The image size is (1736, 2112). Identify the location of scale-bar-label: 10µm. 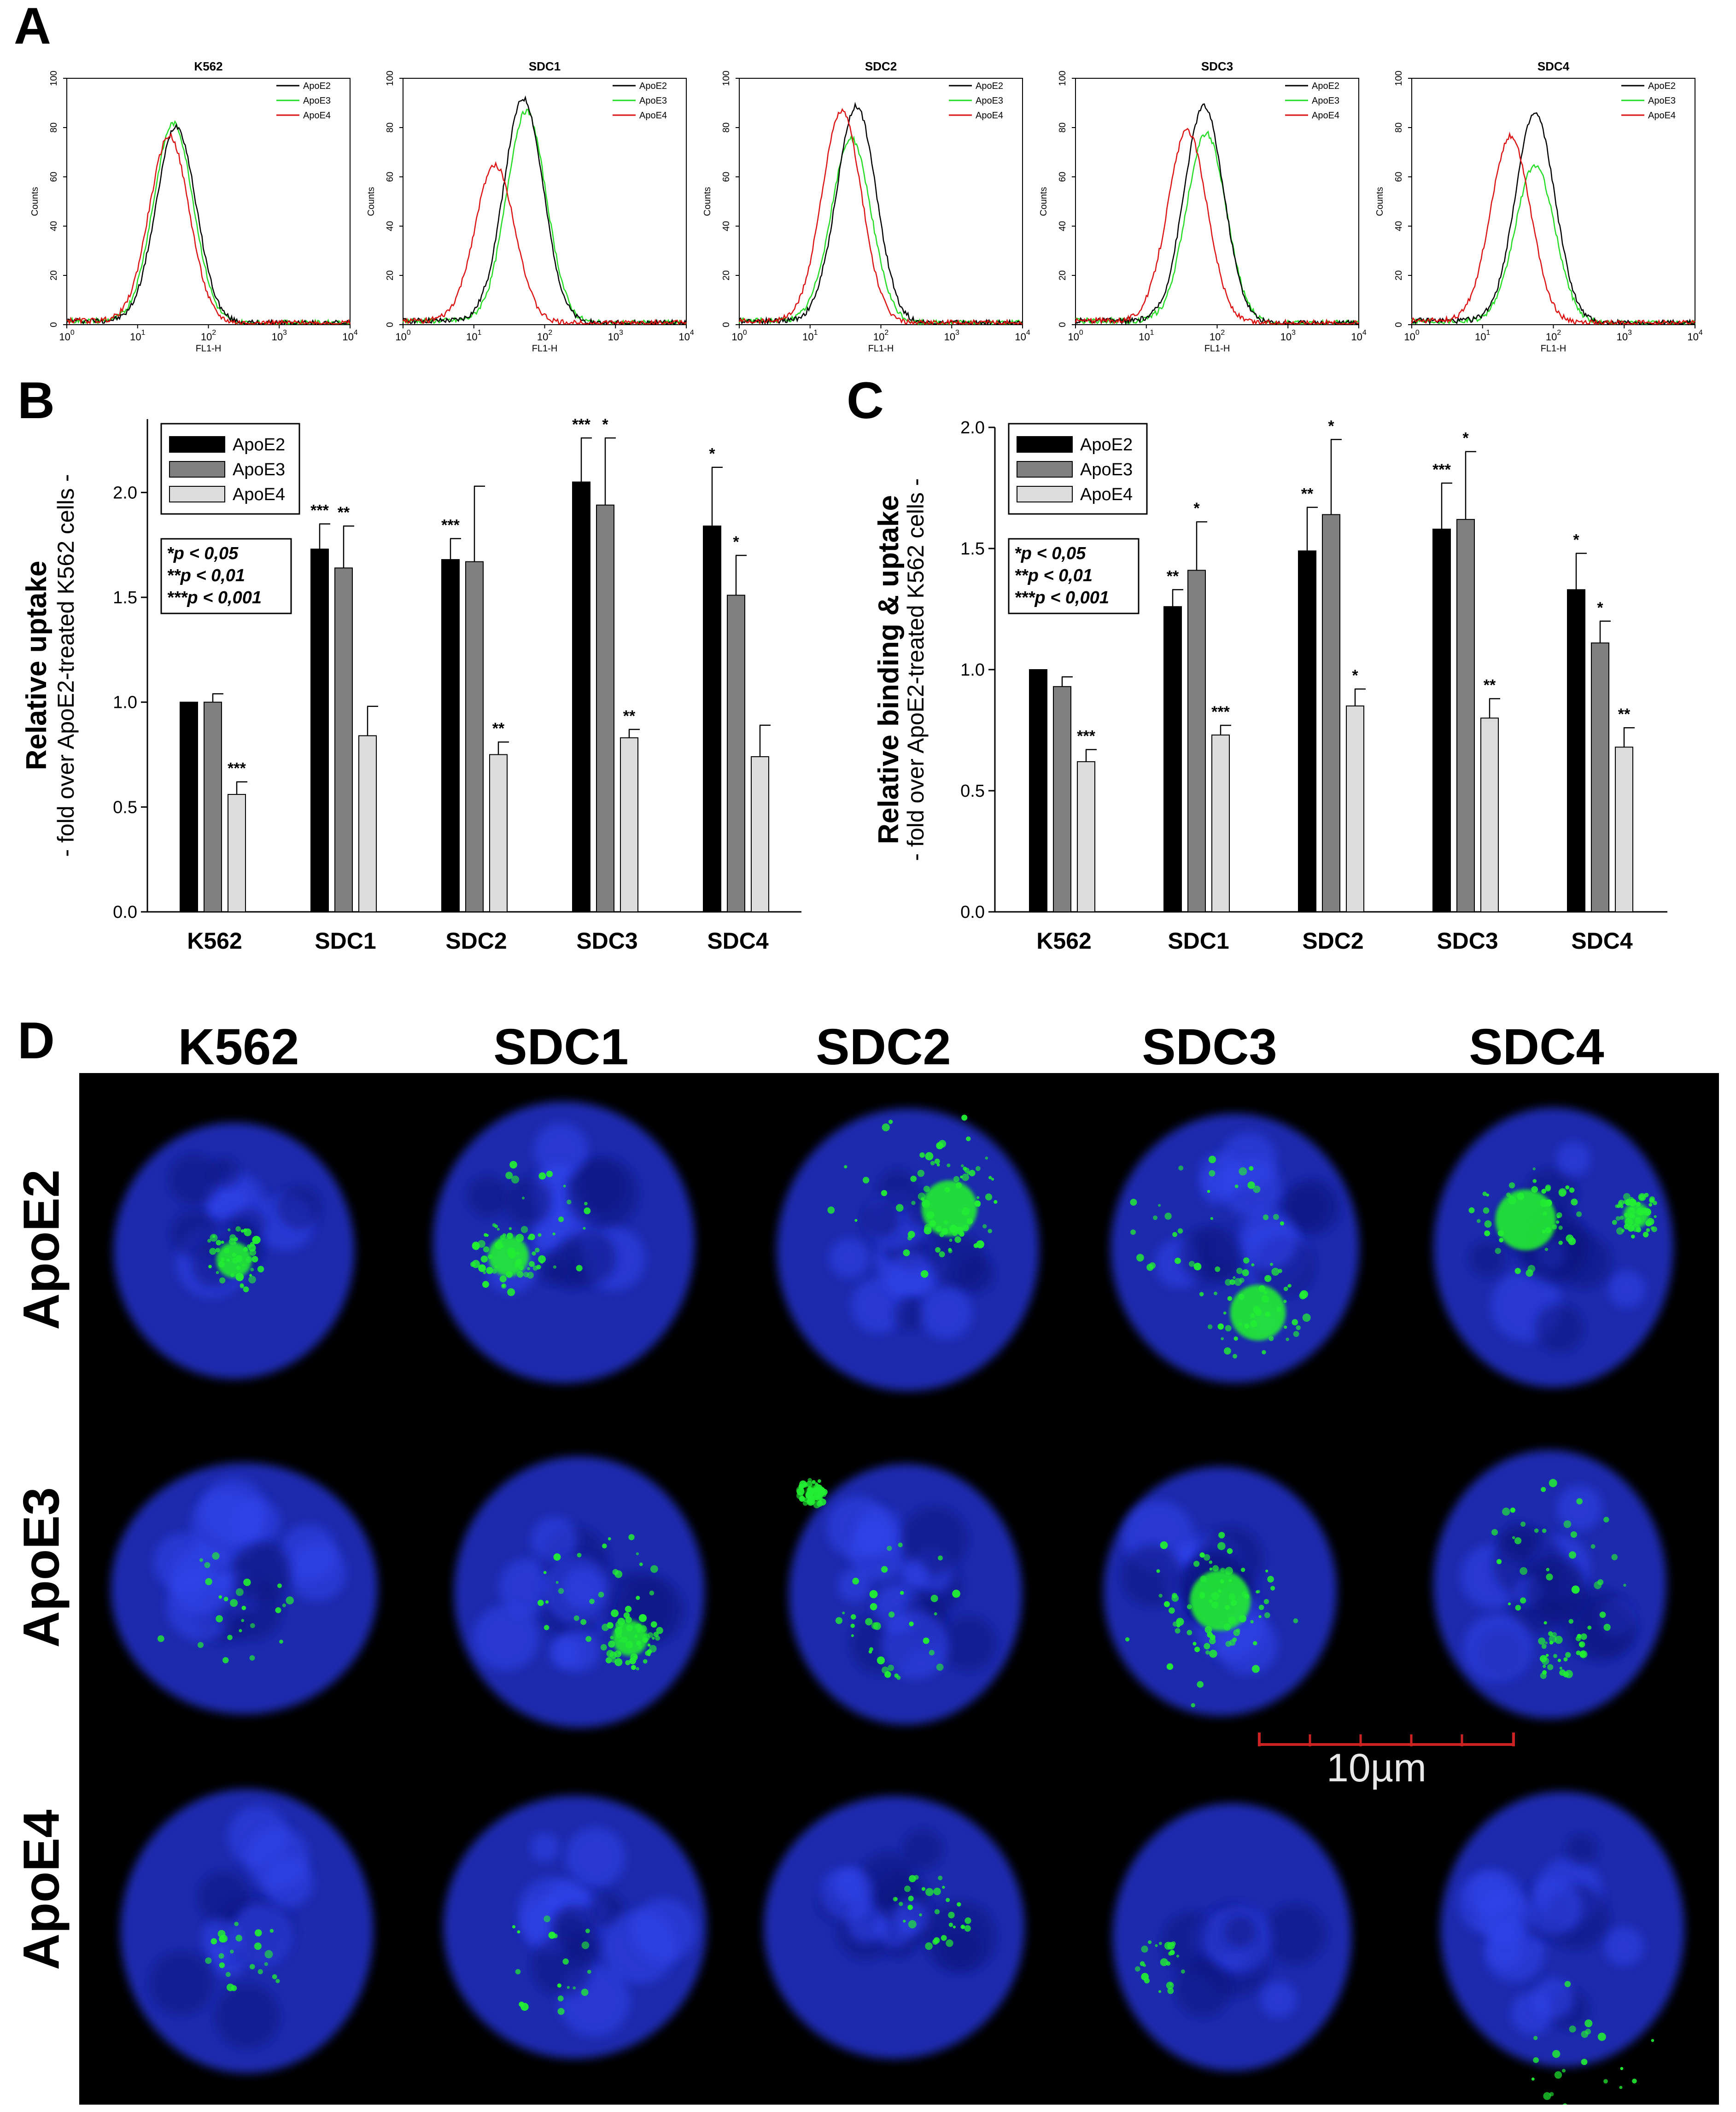
(1376, 1768).